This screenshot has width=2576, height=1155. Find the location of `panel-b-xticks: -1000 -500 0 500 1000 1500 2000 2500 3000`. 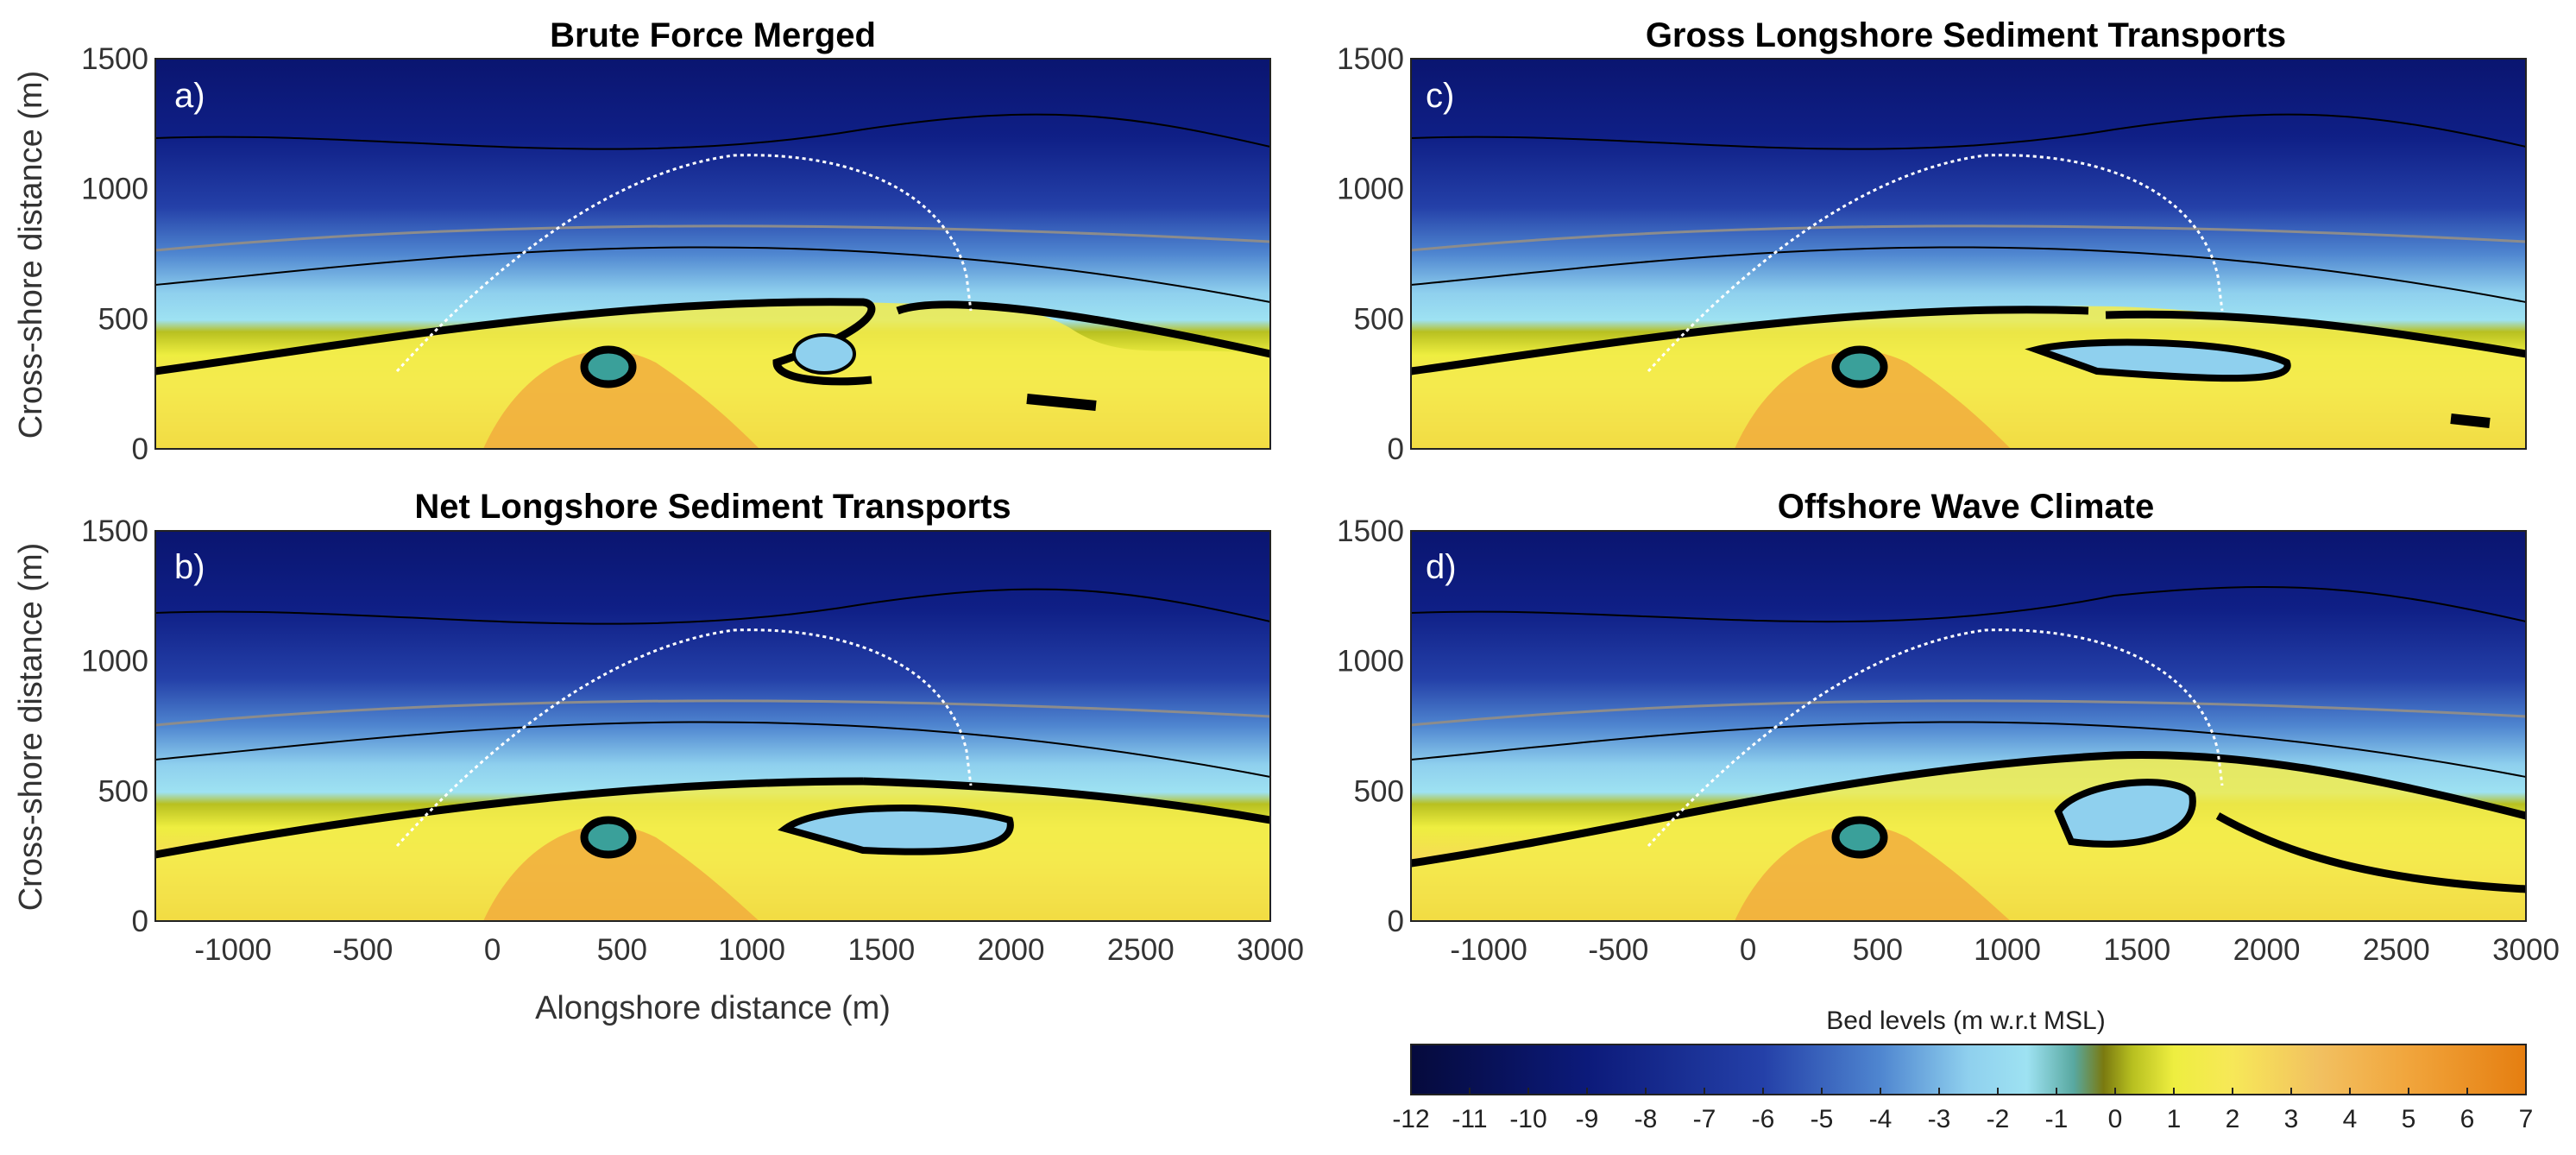

panel-b-xticks: -1000 -500 0 500 1000 1500 2000 2500 3000 is located at coordinates (749, 950).